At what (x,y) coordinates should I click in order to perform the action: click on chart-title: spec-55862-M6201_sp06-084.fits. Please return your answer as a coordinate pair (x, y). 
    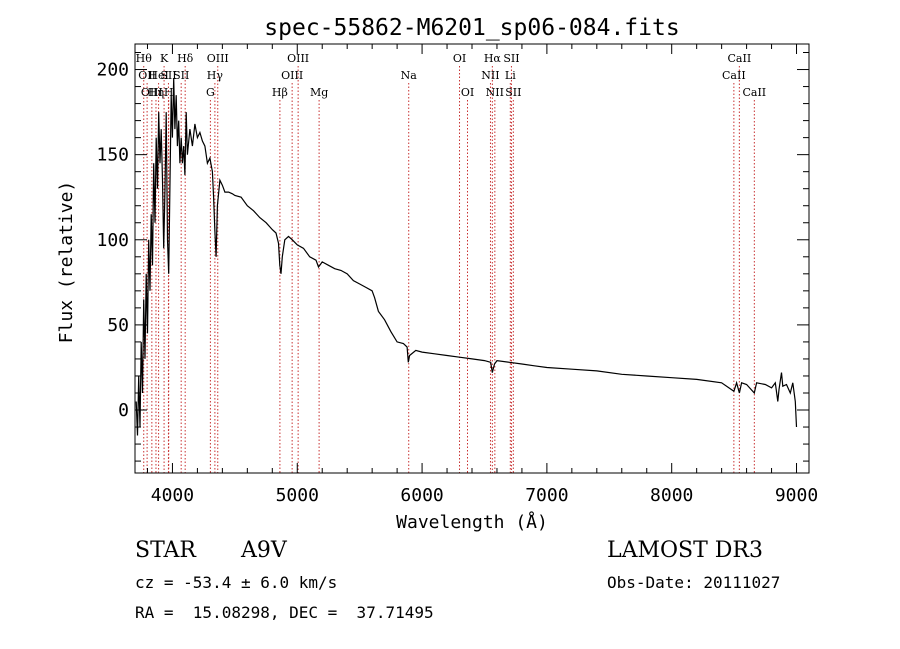
    Looking at the image, I should click on (471, 28).